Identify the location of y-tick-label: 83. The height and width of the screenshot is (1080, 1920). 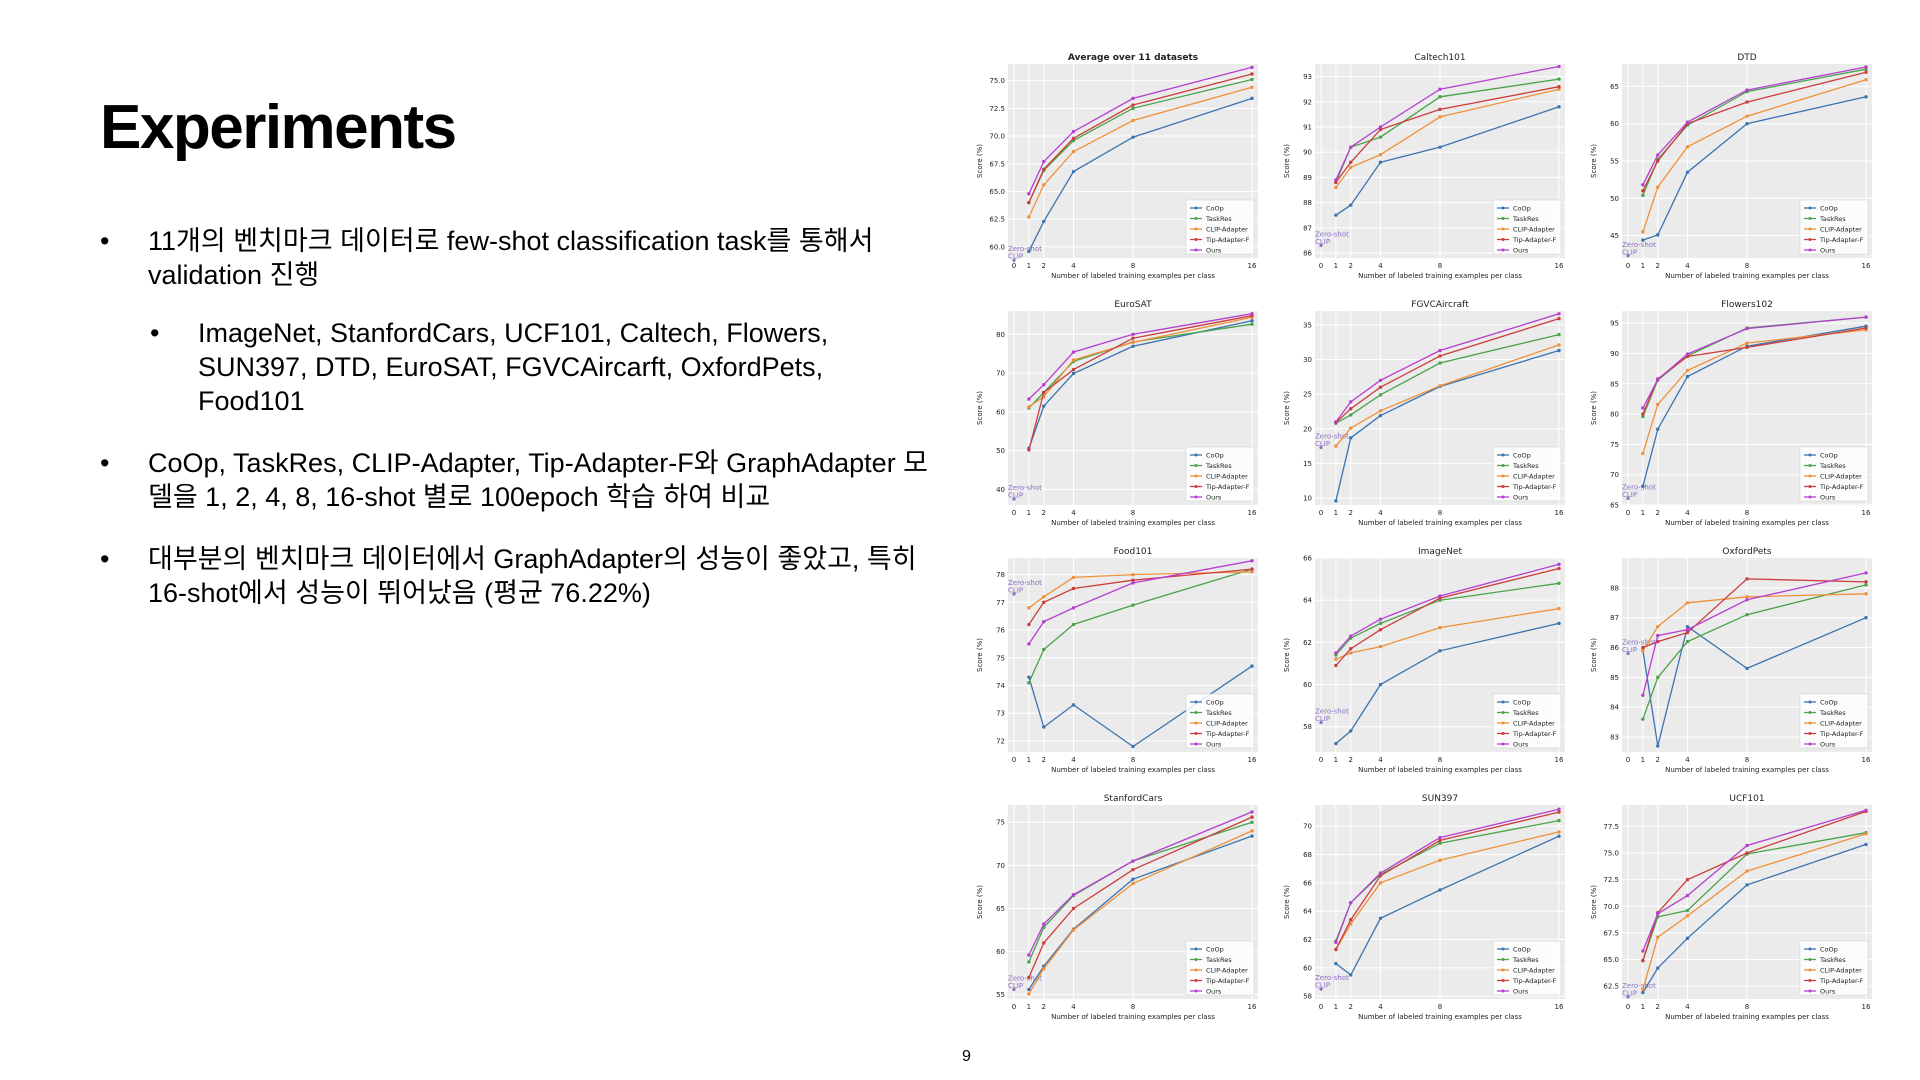
(1614, 738).